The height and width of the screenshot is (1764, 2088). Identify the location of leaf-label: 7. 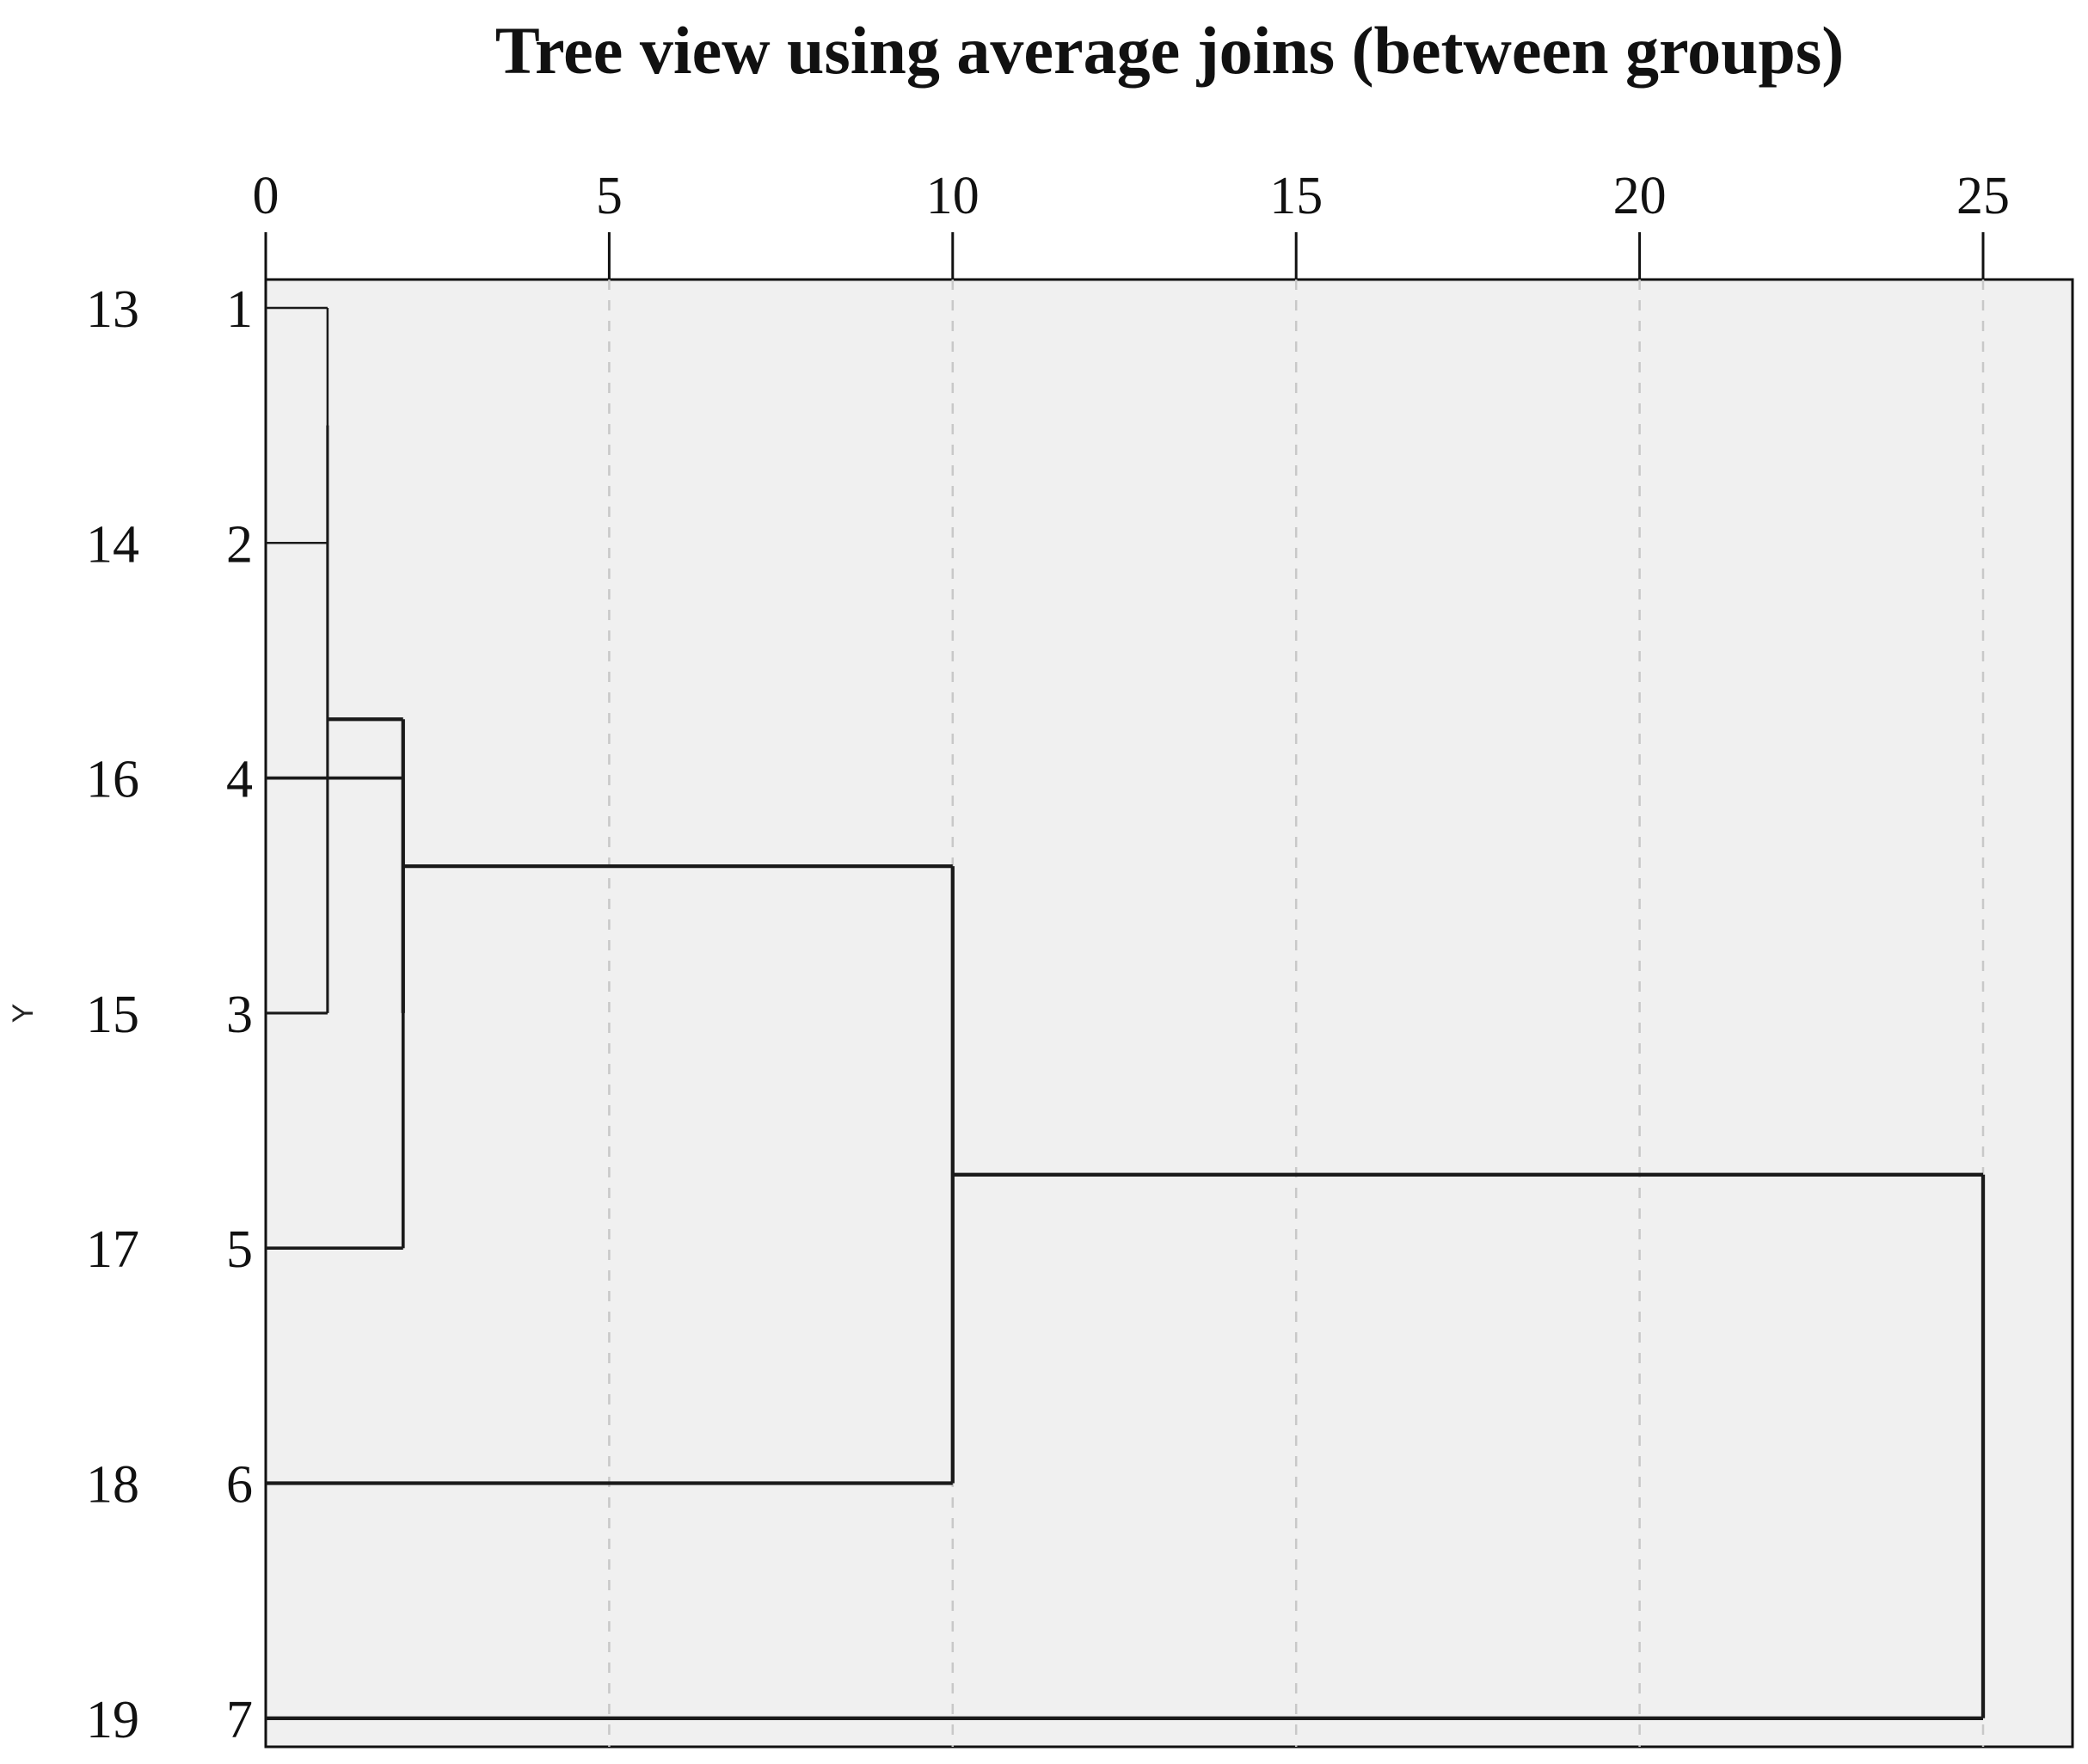
(239, 1720).